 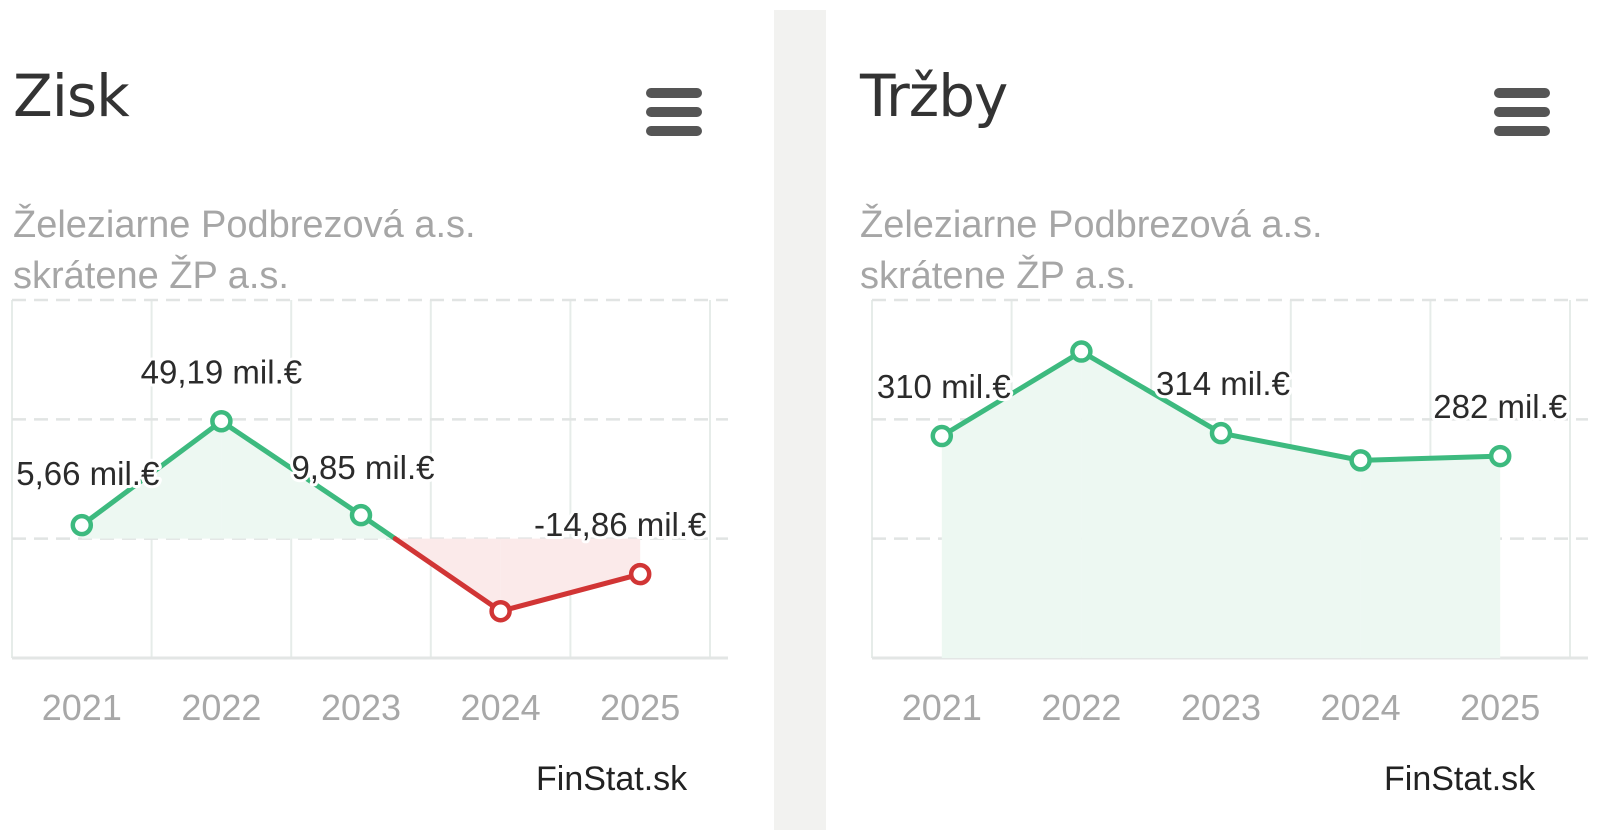 What do you see at coordinates (1500, 406) in the screenshot?
I see `data-label-2025: 282 mil.€` at bounding box center [1500, 406].